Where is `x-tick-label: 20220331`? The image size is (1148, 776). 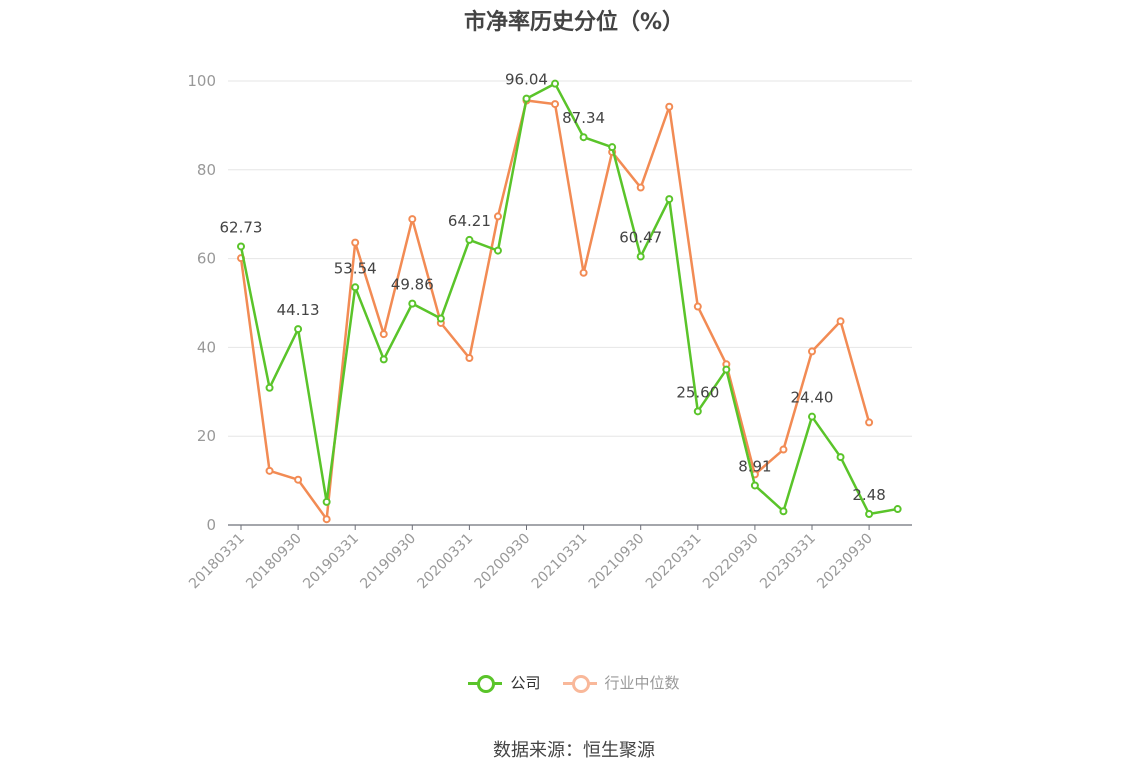
x-tick-label: 20220331 is located at coordinates (674, 562).